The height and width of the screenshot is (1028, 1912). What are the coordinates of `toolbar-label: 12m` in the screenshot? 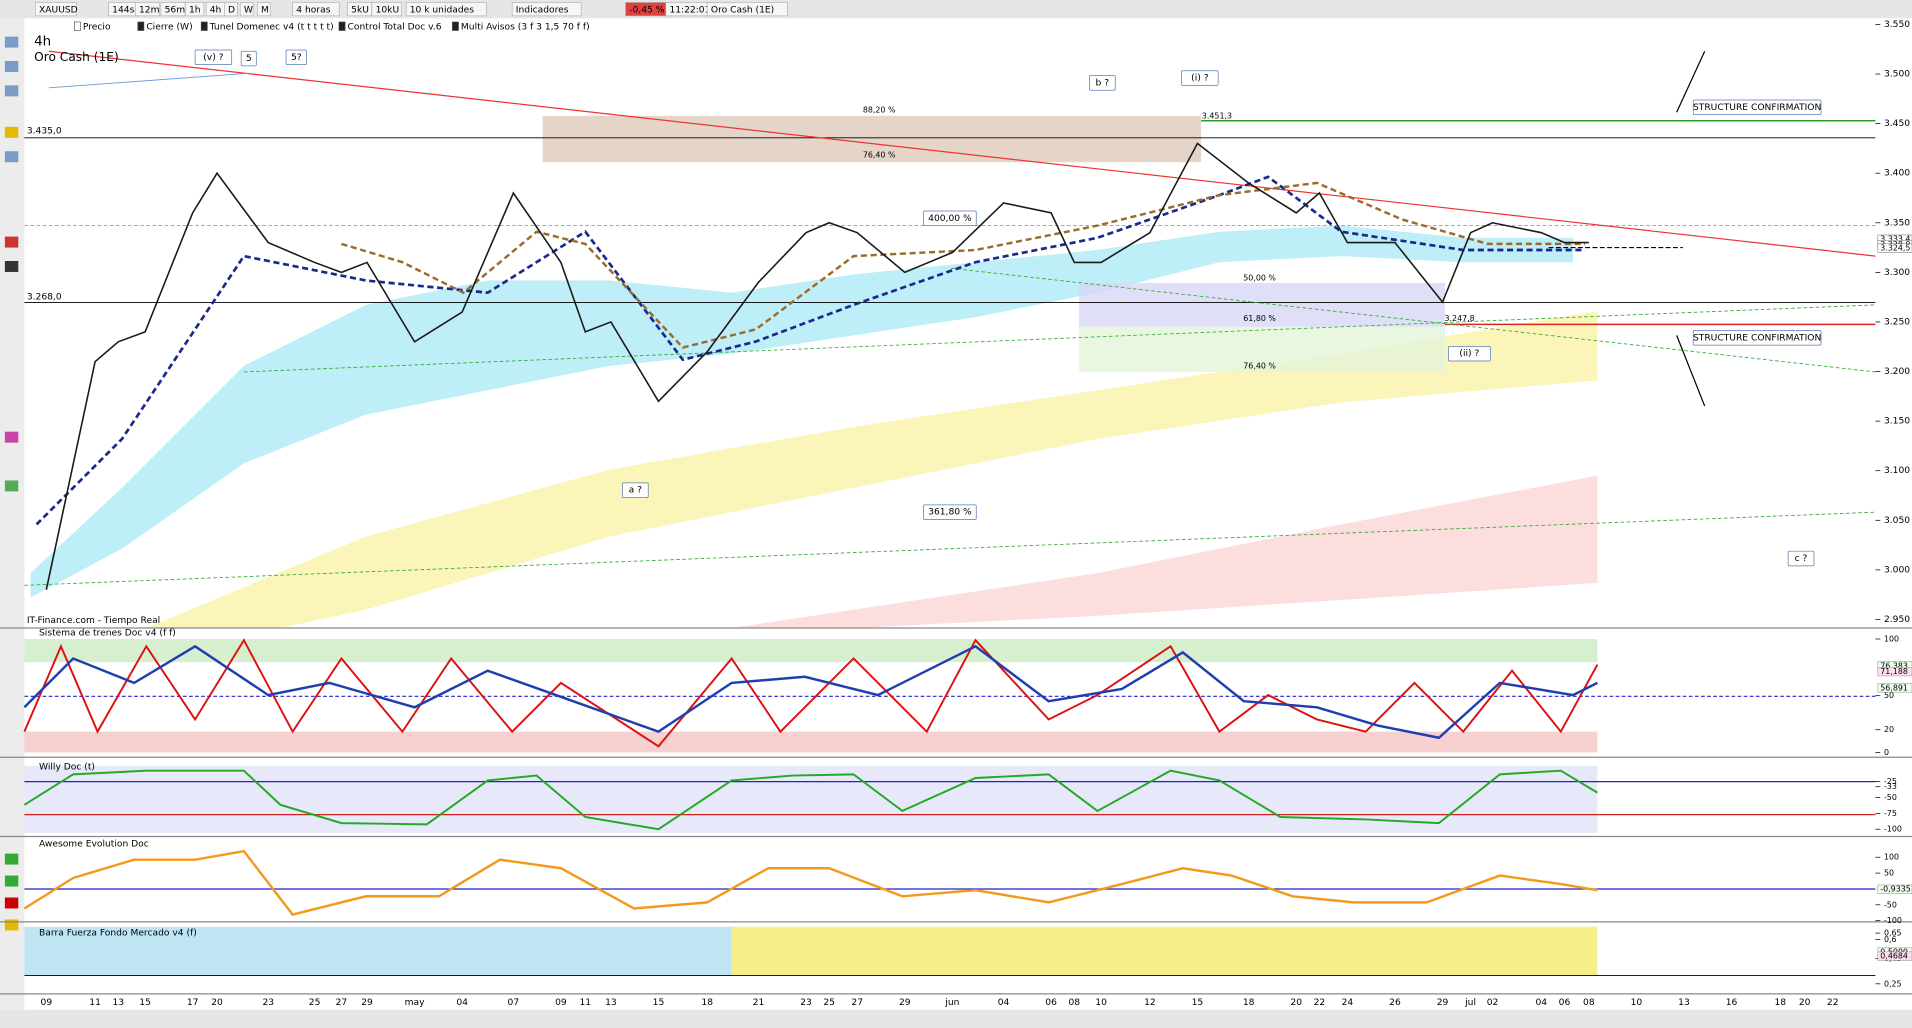 It's located at (149, 10).